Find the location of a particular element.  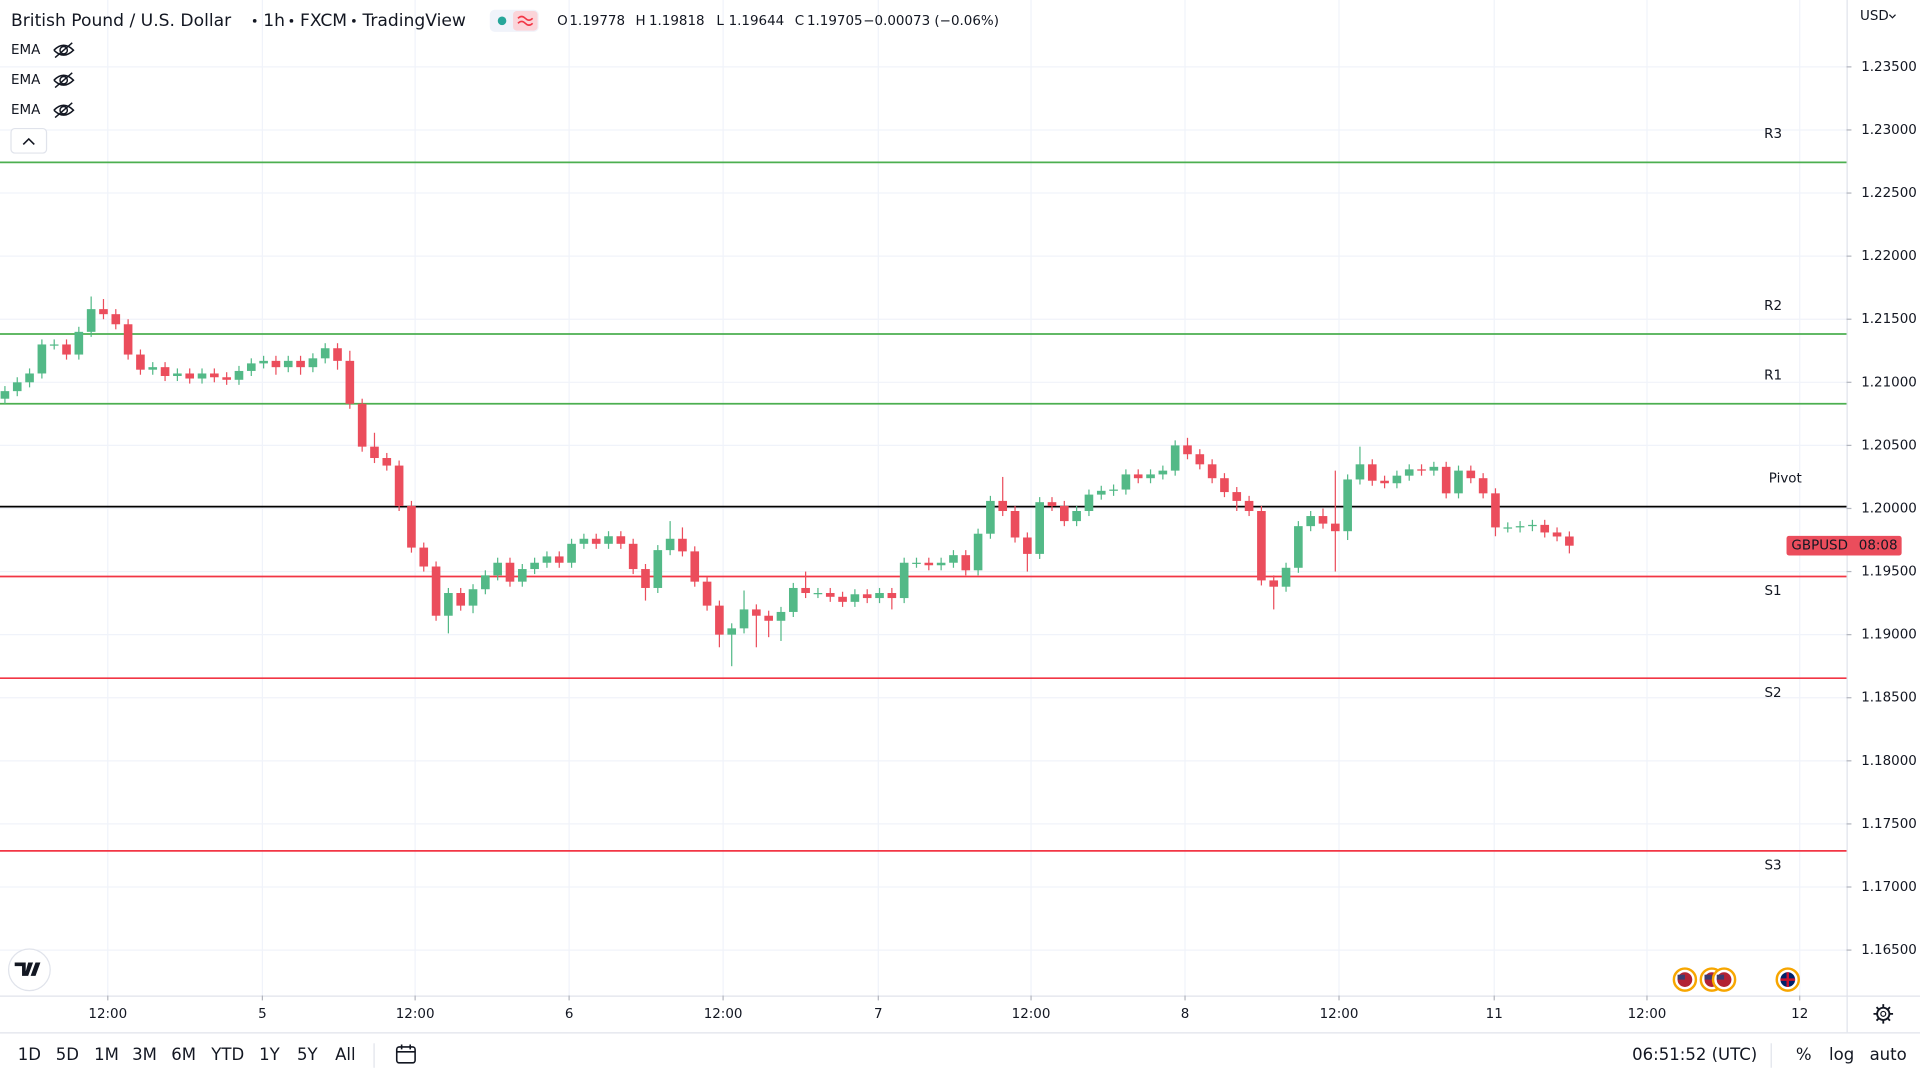

chevron-up is located at coordinates (28, 141).